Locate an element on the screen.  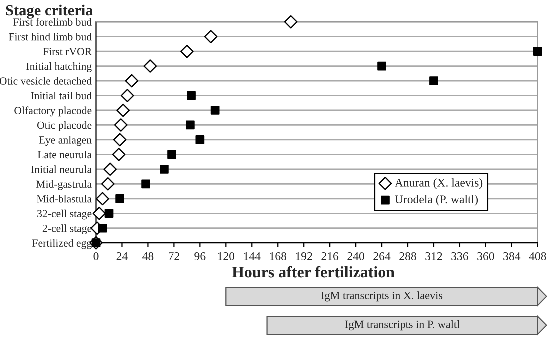
x-tick-label: 96 is located at coordinates (200, 256).